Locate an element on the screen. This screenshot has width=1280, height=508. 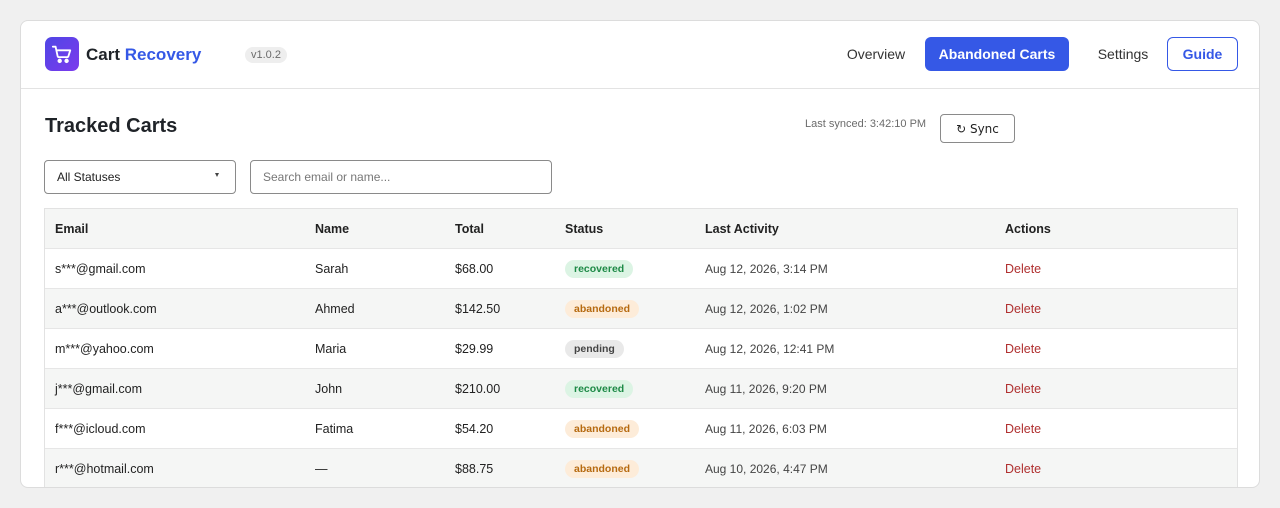
column-header-actions: Actions is located at coordinates (1028, 229).